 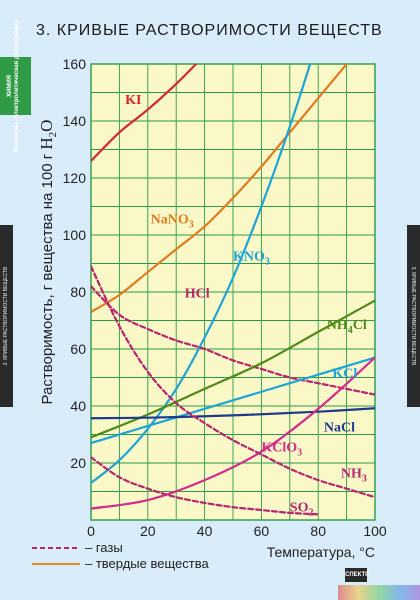 What do you see at coordinates (75, 235) in the screenshot?
I see `y-tick-label: 100` at bounding box center [75, 235].